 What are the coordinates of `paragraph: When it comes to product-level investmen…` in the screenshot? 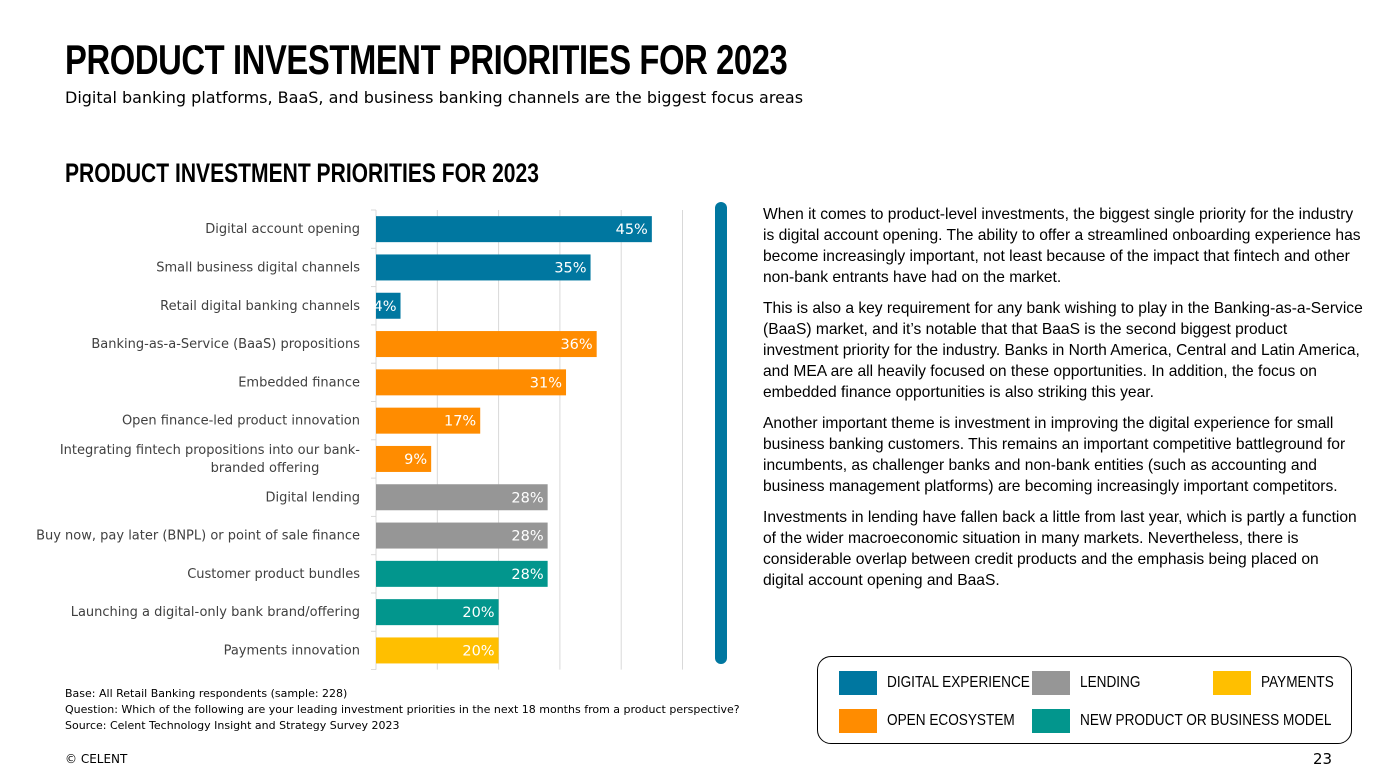 It's located at (1062, 246).